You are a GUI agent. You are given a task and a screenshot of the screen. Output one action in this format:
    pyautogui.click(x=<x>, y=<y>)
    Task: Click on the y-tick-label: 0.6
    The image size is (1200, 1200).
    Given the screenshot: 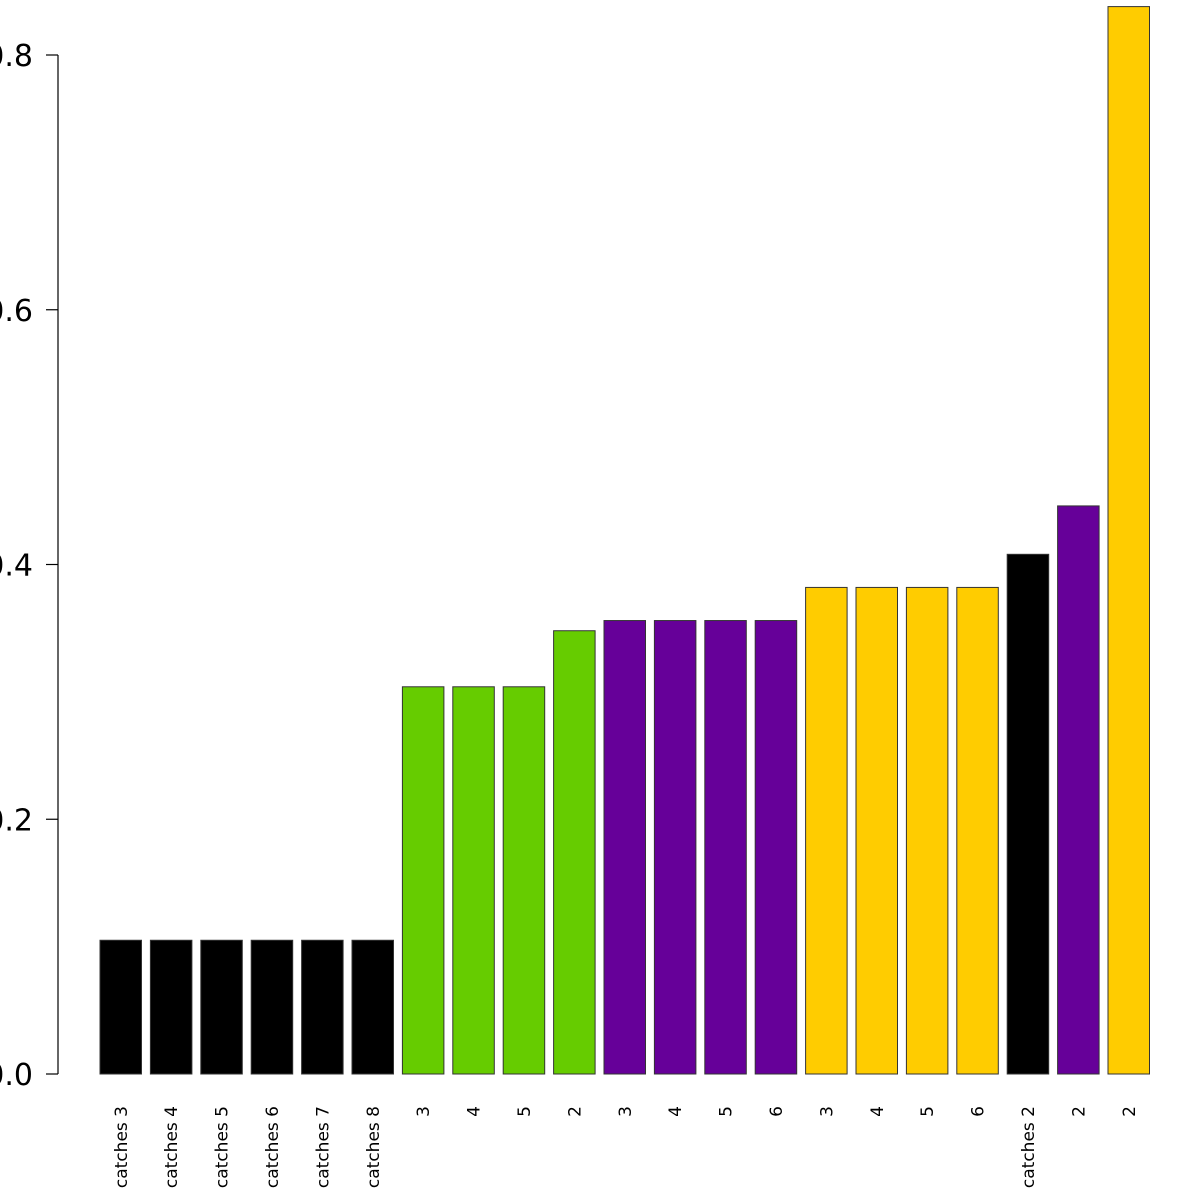 What is the action you would take?
    pyautogui.click(x=16, y=311)
    